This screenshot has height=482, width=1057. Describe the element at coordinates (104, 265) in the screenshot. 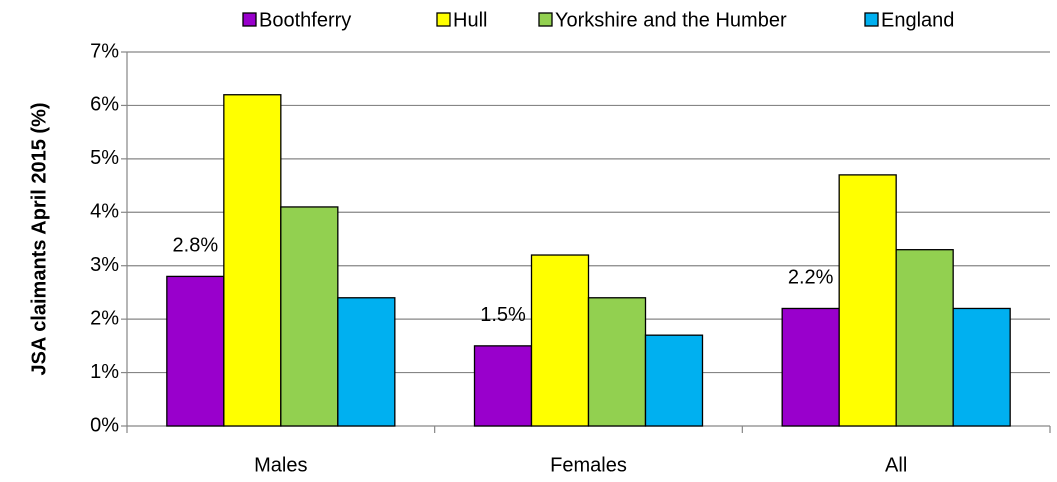

I see `y-tick-label: 3%` at that location.